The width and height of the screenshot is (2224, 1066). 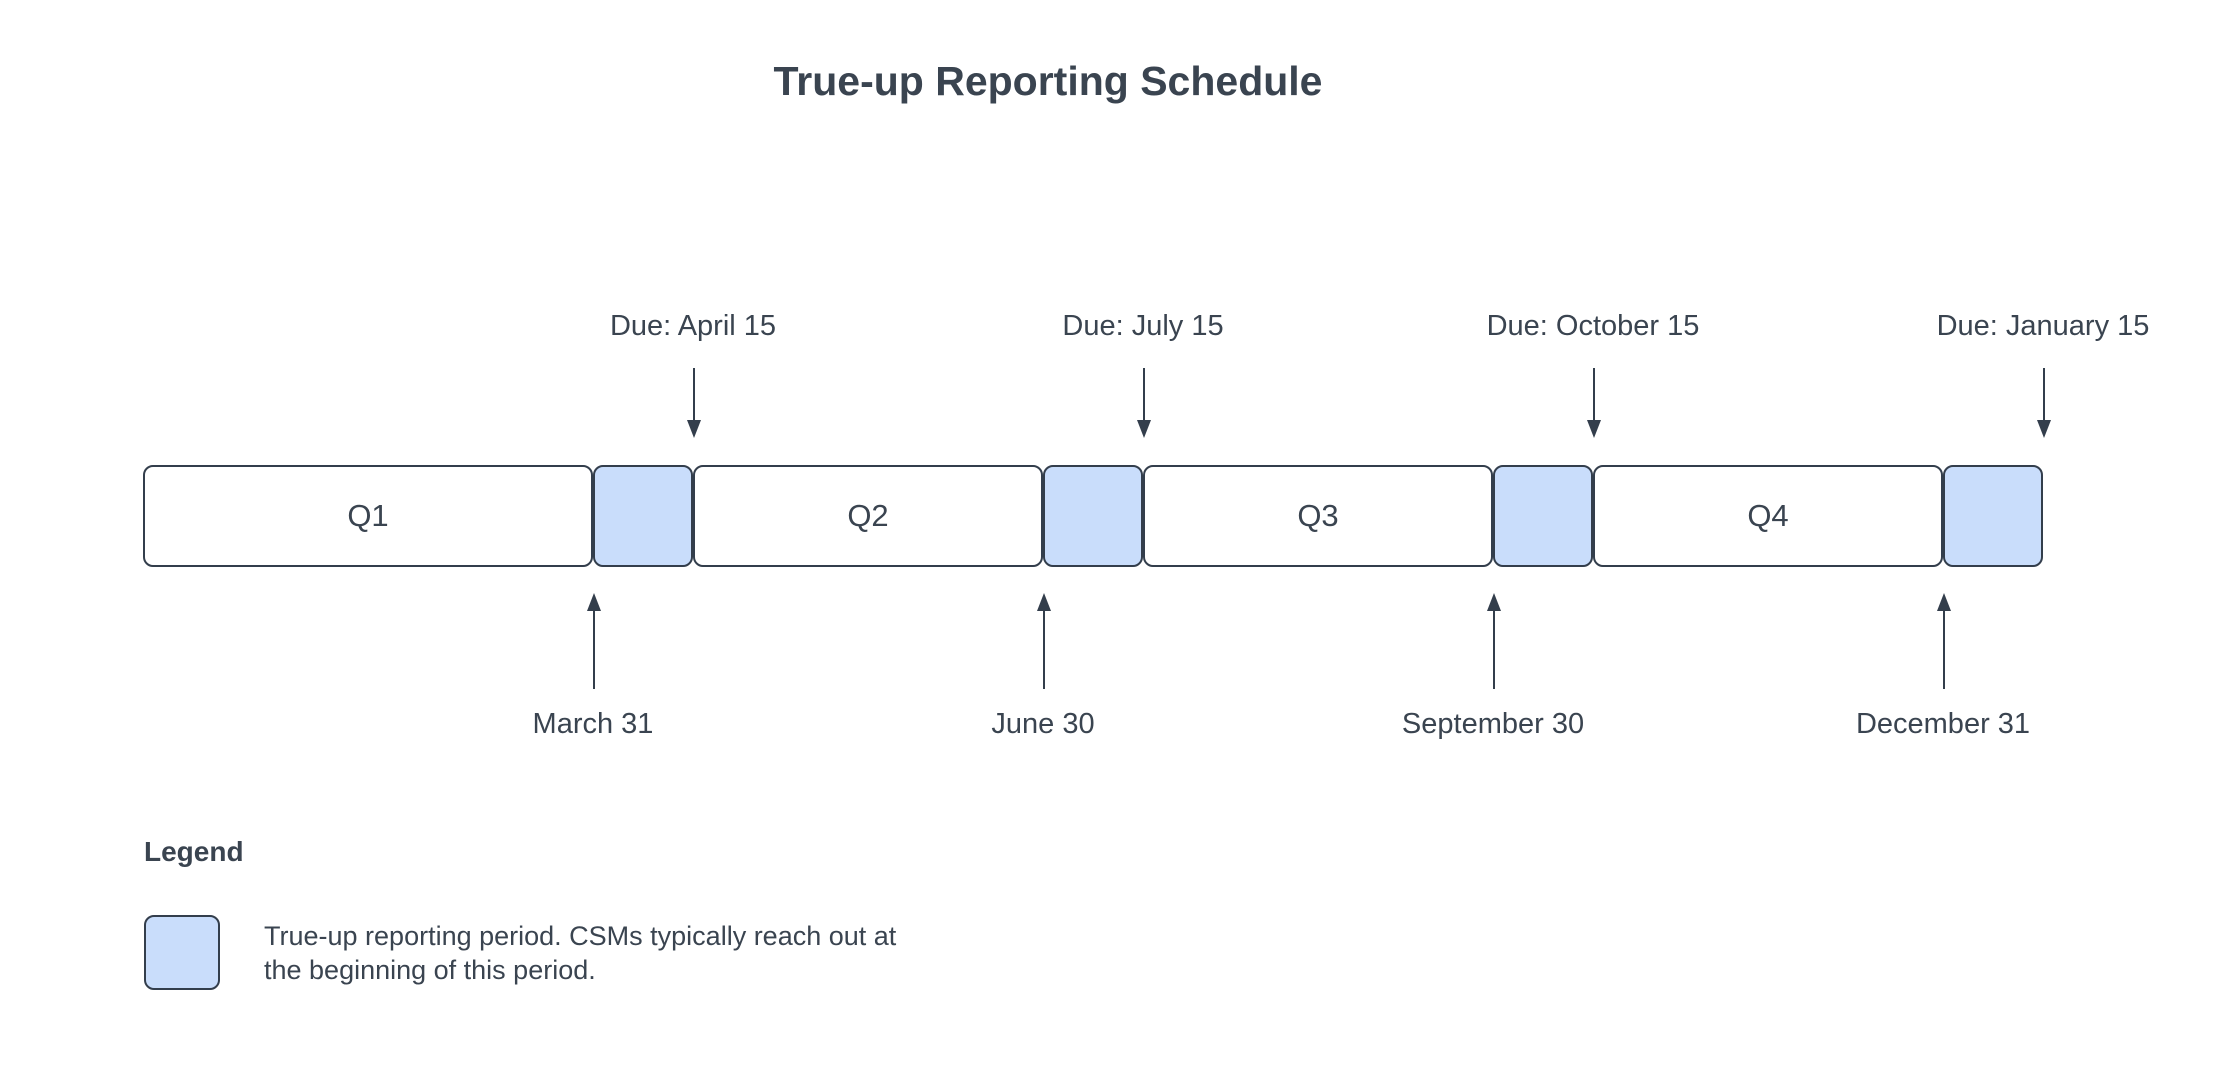 I want to click on quarter-label: Q1, so click(x=368, y=515).